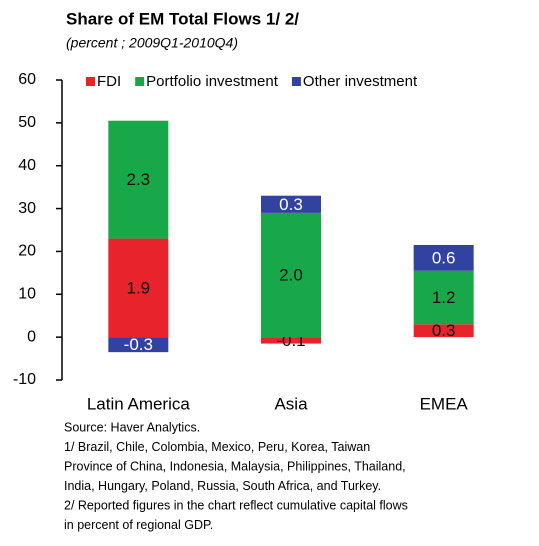  Describe the element at coordinates (360, 81) in the screenshot. I see `legend-label: Other investment` at that location.